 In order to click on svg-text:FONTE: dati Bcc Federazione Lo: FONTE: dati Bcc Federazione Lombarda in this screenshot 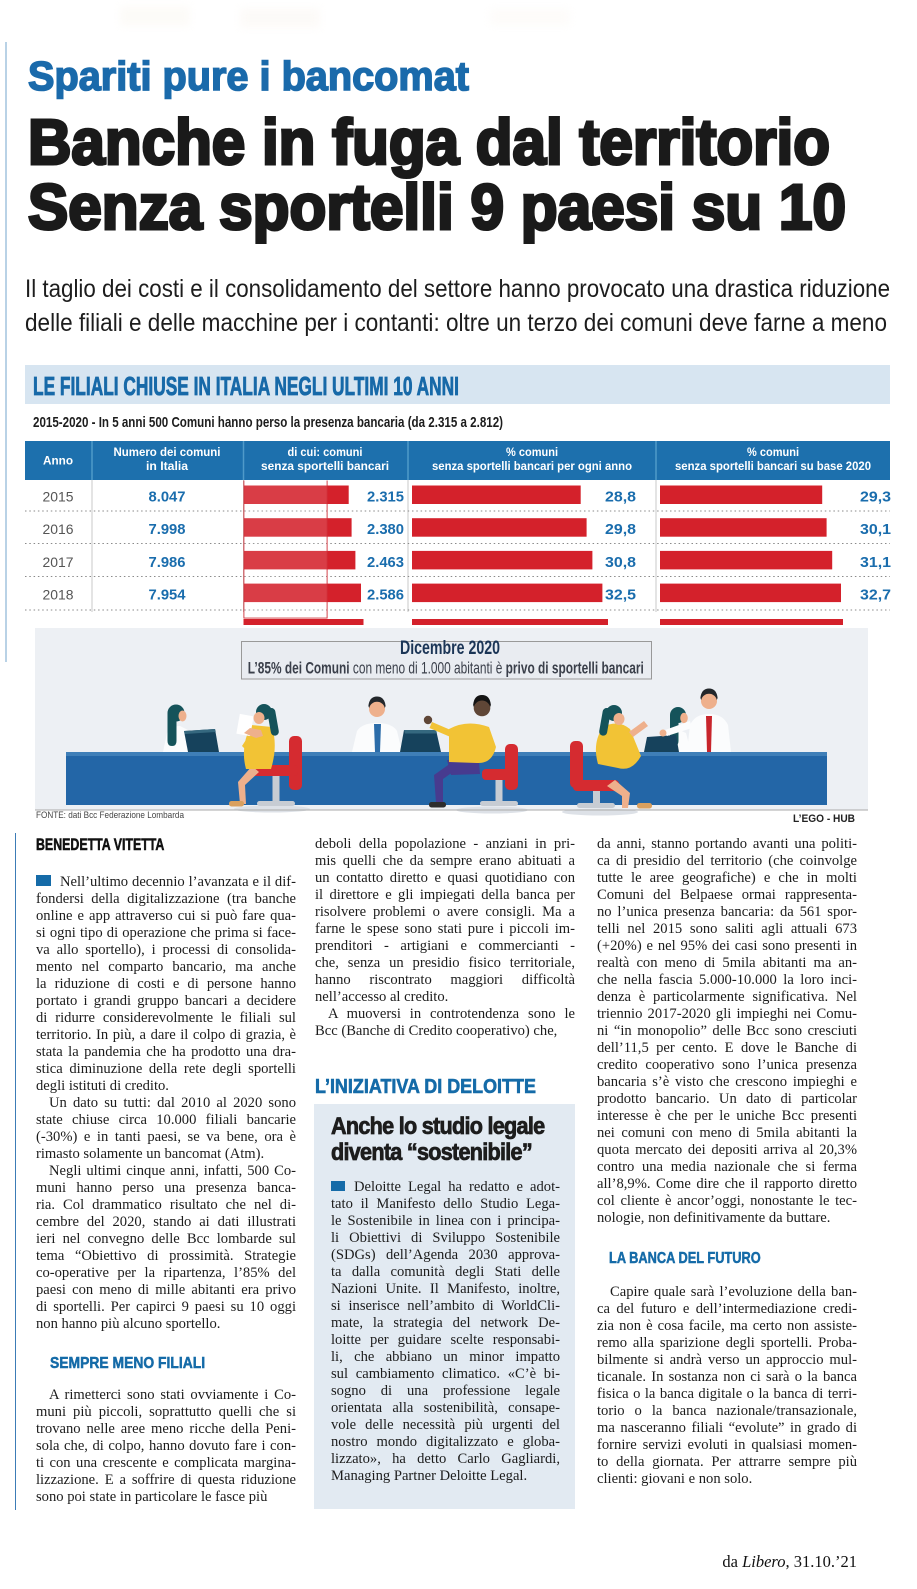, I will do `click(110, 815)`.